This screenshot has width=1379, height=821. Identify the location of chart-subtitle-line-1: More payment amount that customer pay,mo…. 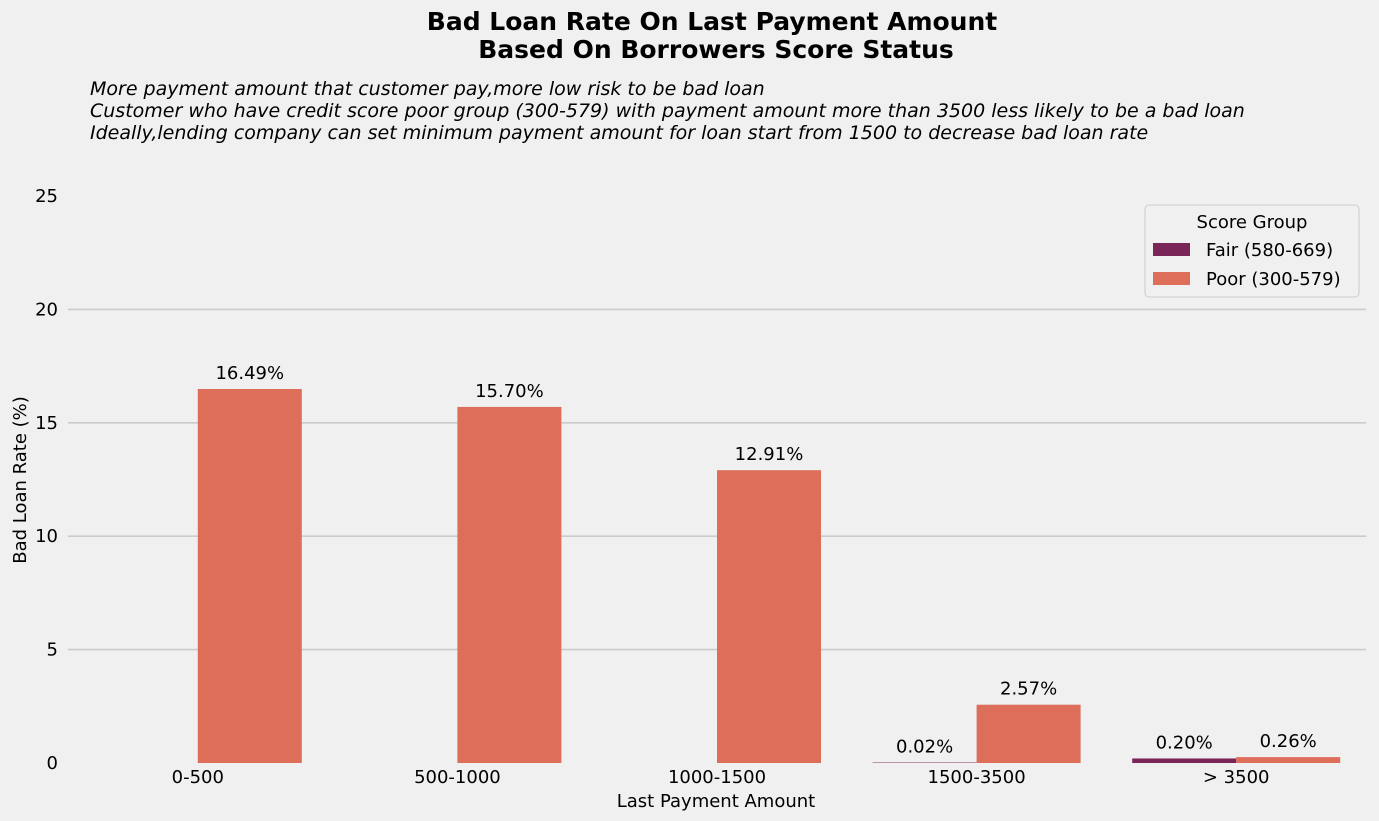
(427, 89).